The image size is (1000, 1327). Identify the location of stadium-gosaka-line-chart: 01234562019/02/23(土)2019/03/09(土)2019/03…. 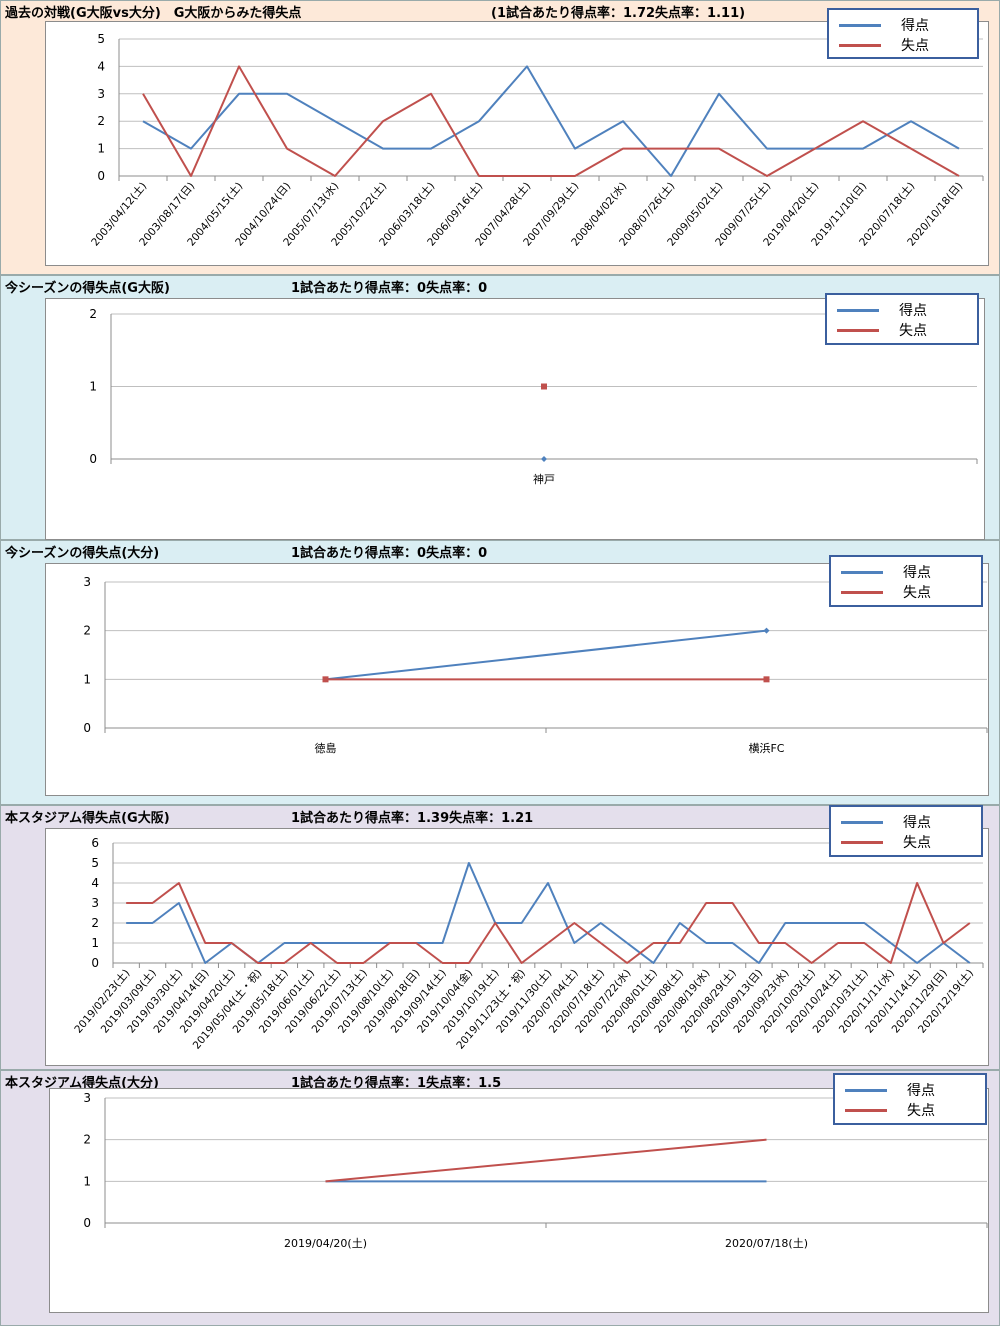
(528, 944).